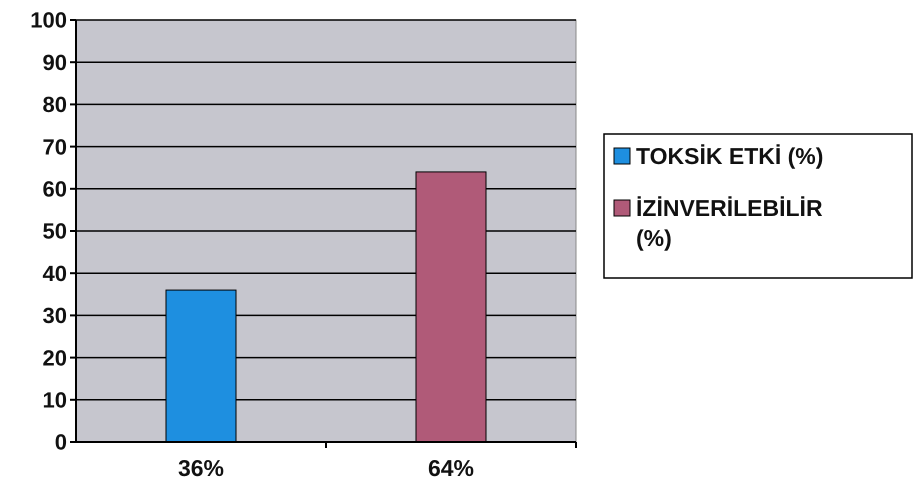 The image size is (916, 502). Describe the element at coordinates (48, 20) in the screenshot. I see `y-tick-label: 100` at that location.